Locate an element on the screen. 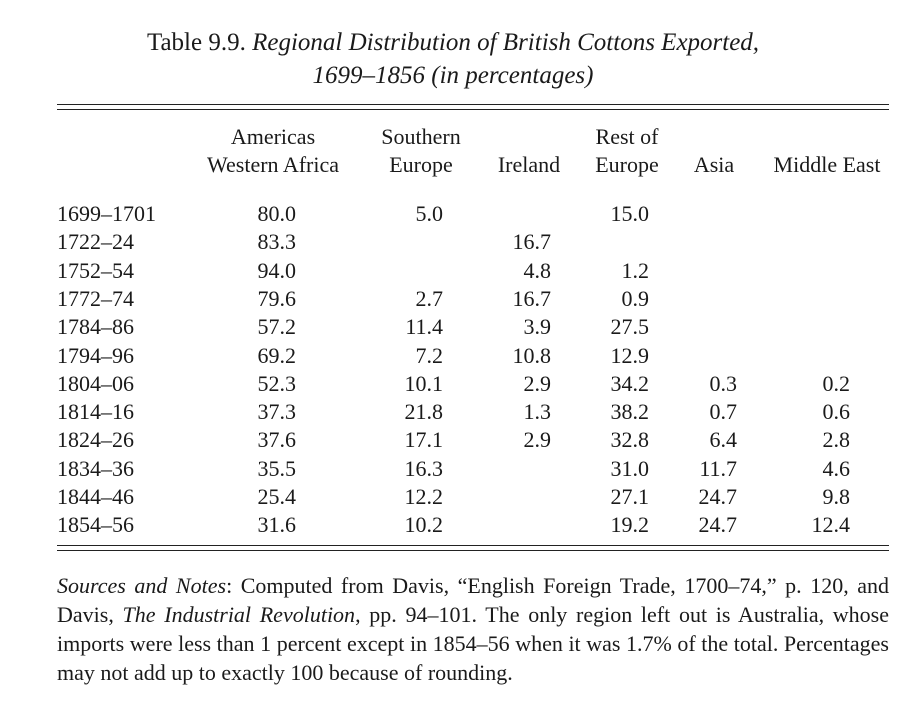  table-cell: 37.3 is located at coordinates (277, 412).